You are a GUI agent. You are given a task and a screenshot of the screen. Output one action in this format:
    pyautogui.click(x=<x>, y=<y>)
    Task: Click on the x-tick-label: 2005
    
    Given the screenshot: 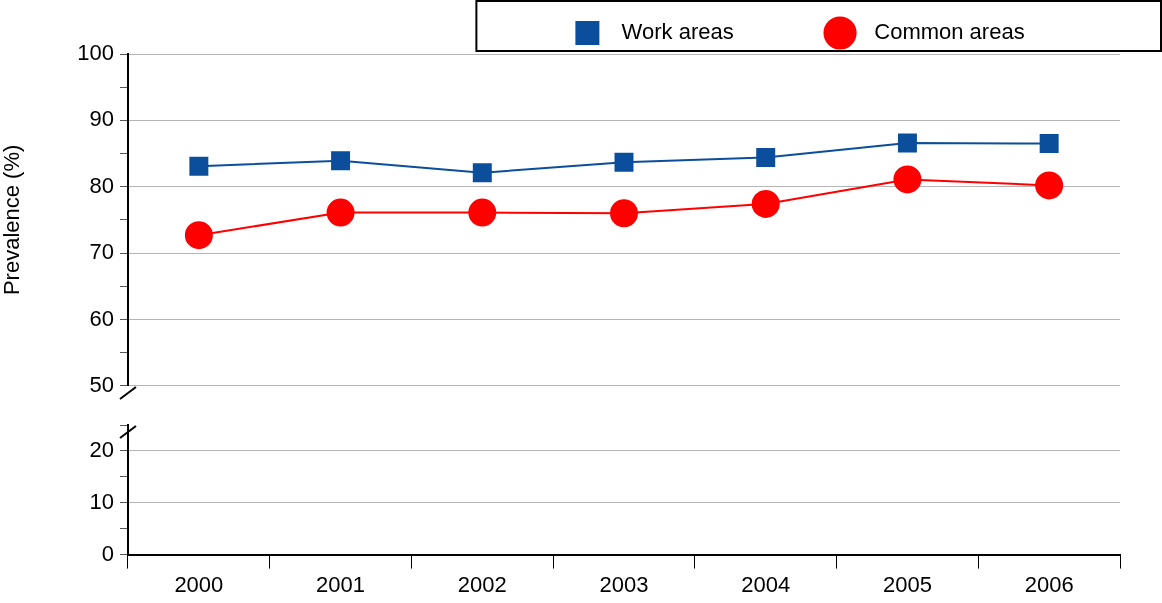 What is the action you would take?
    pyautogui.click(x=907, y=584)
    